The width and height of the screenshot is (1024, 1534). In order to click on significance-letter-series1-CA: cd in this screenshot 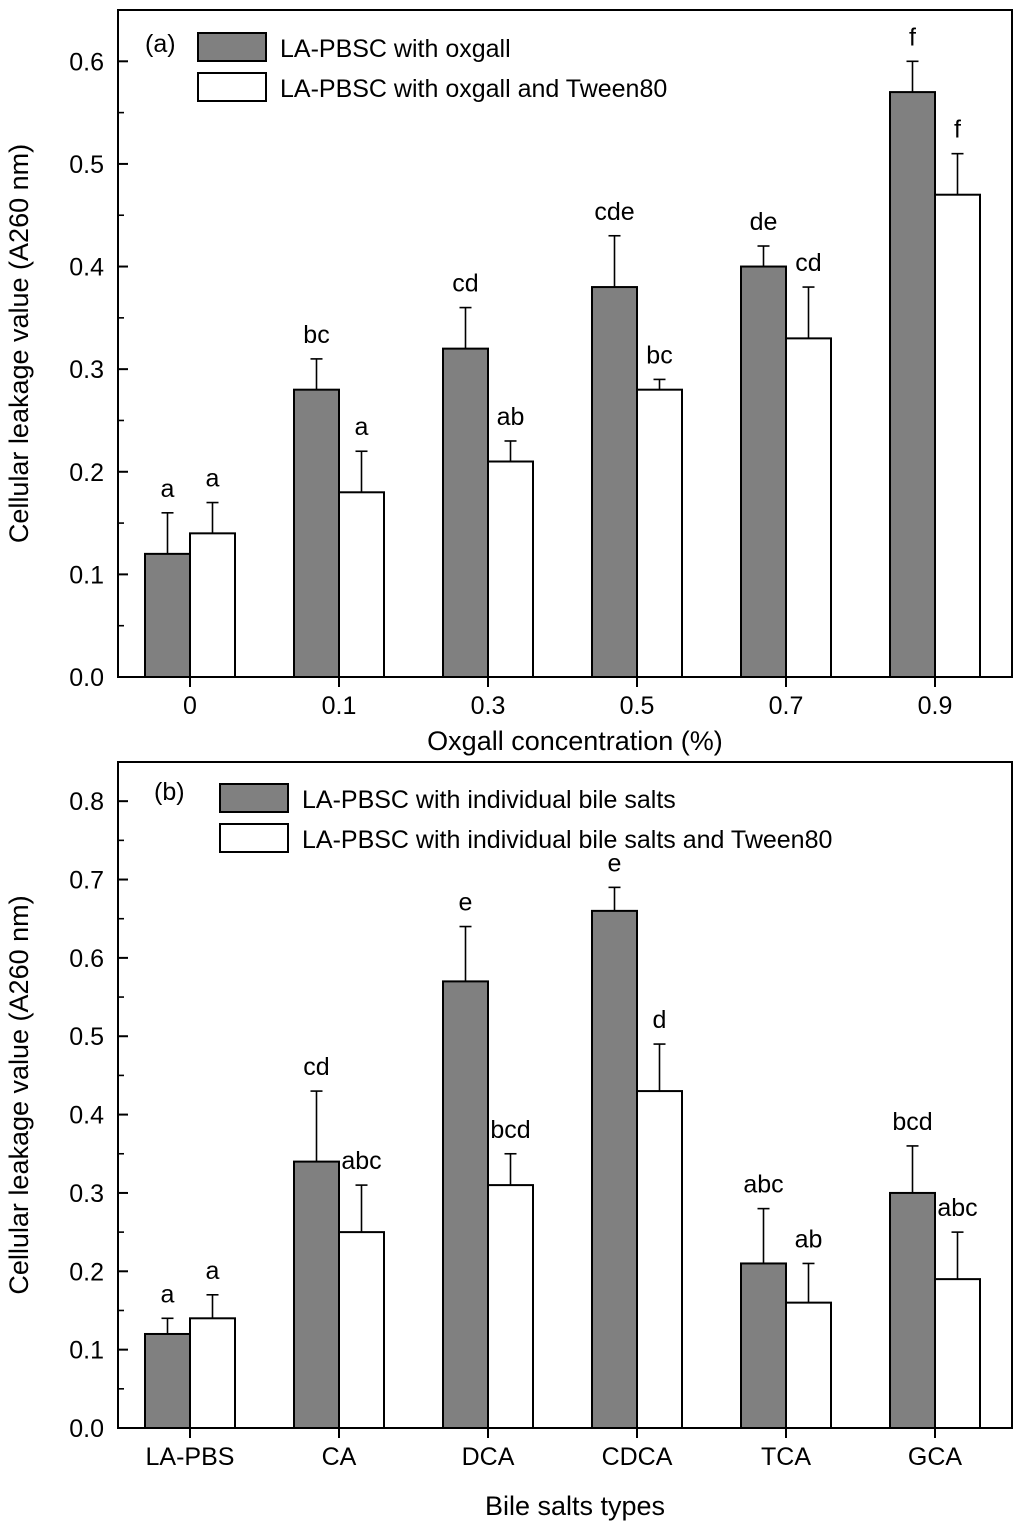, I will do `click(316, 1067)`.